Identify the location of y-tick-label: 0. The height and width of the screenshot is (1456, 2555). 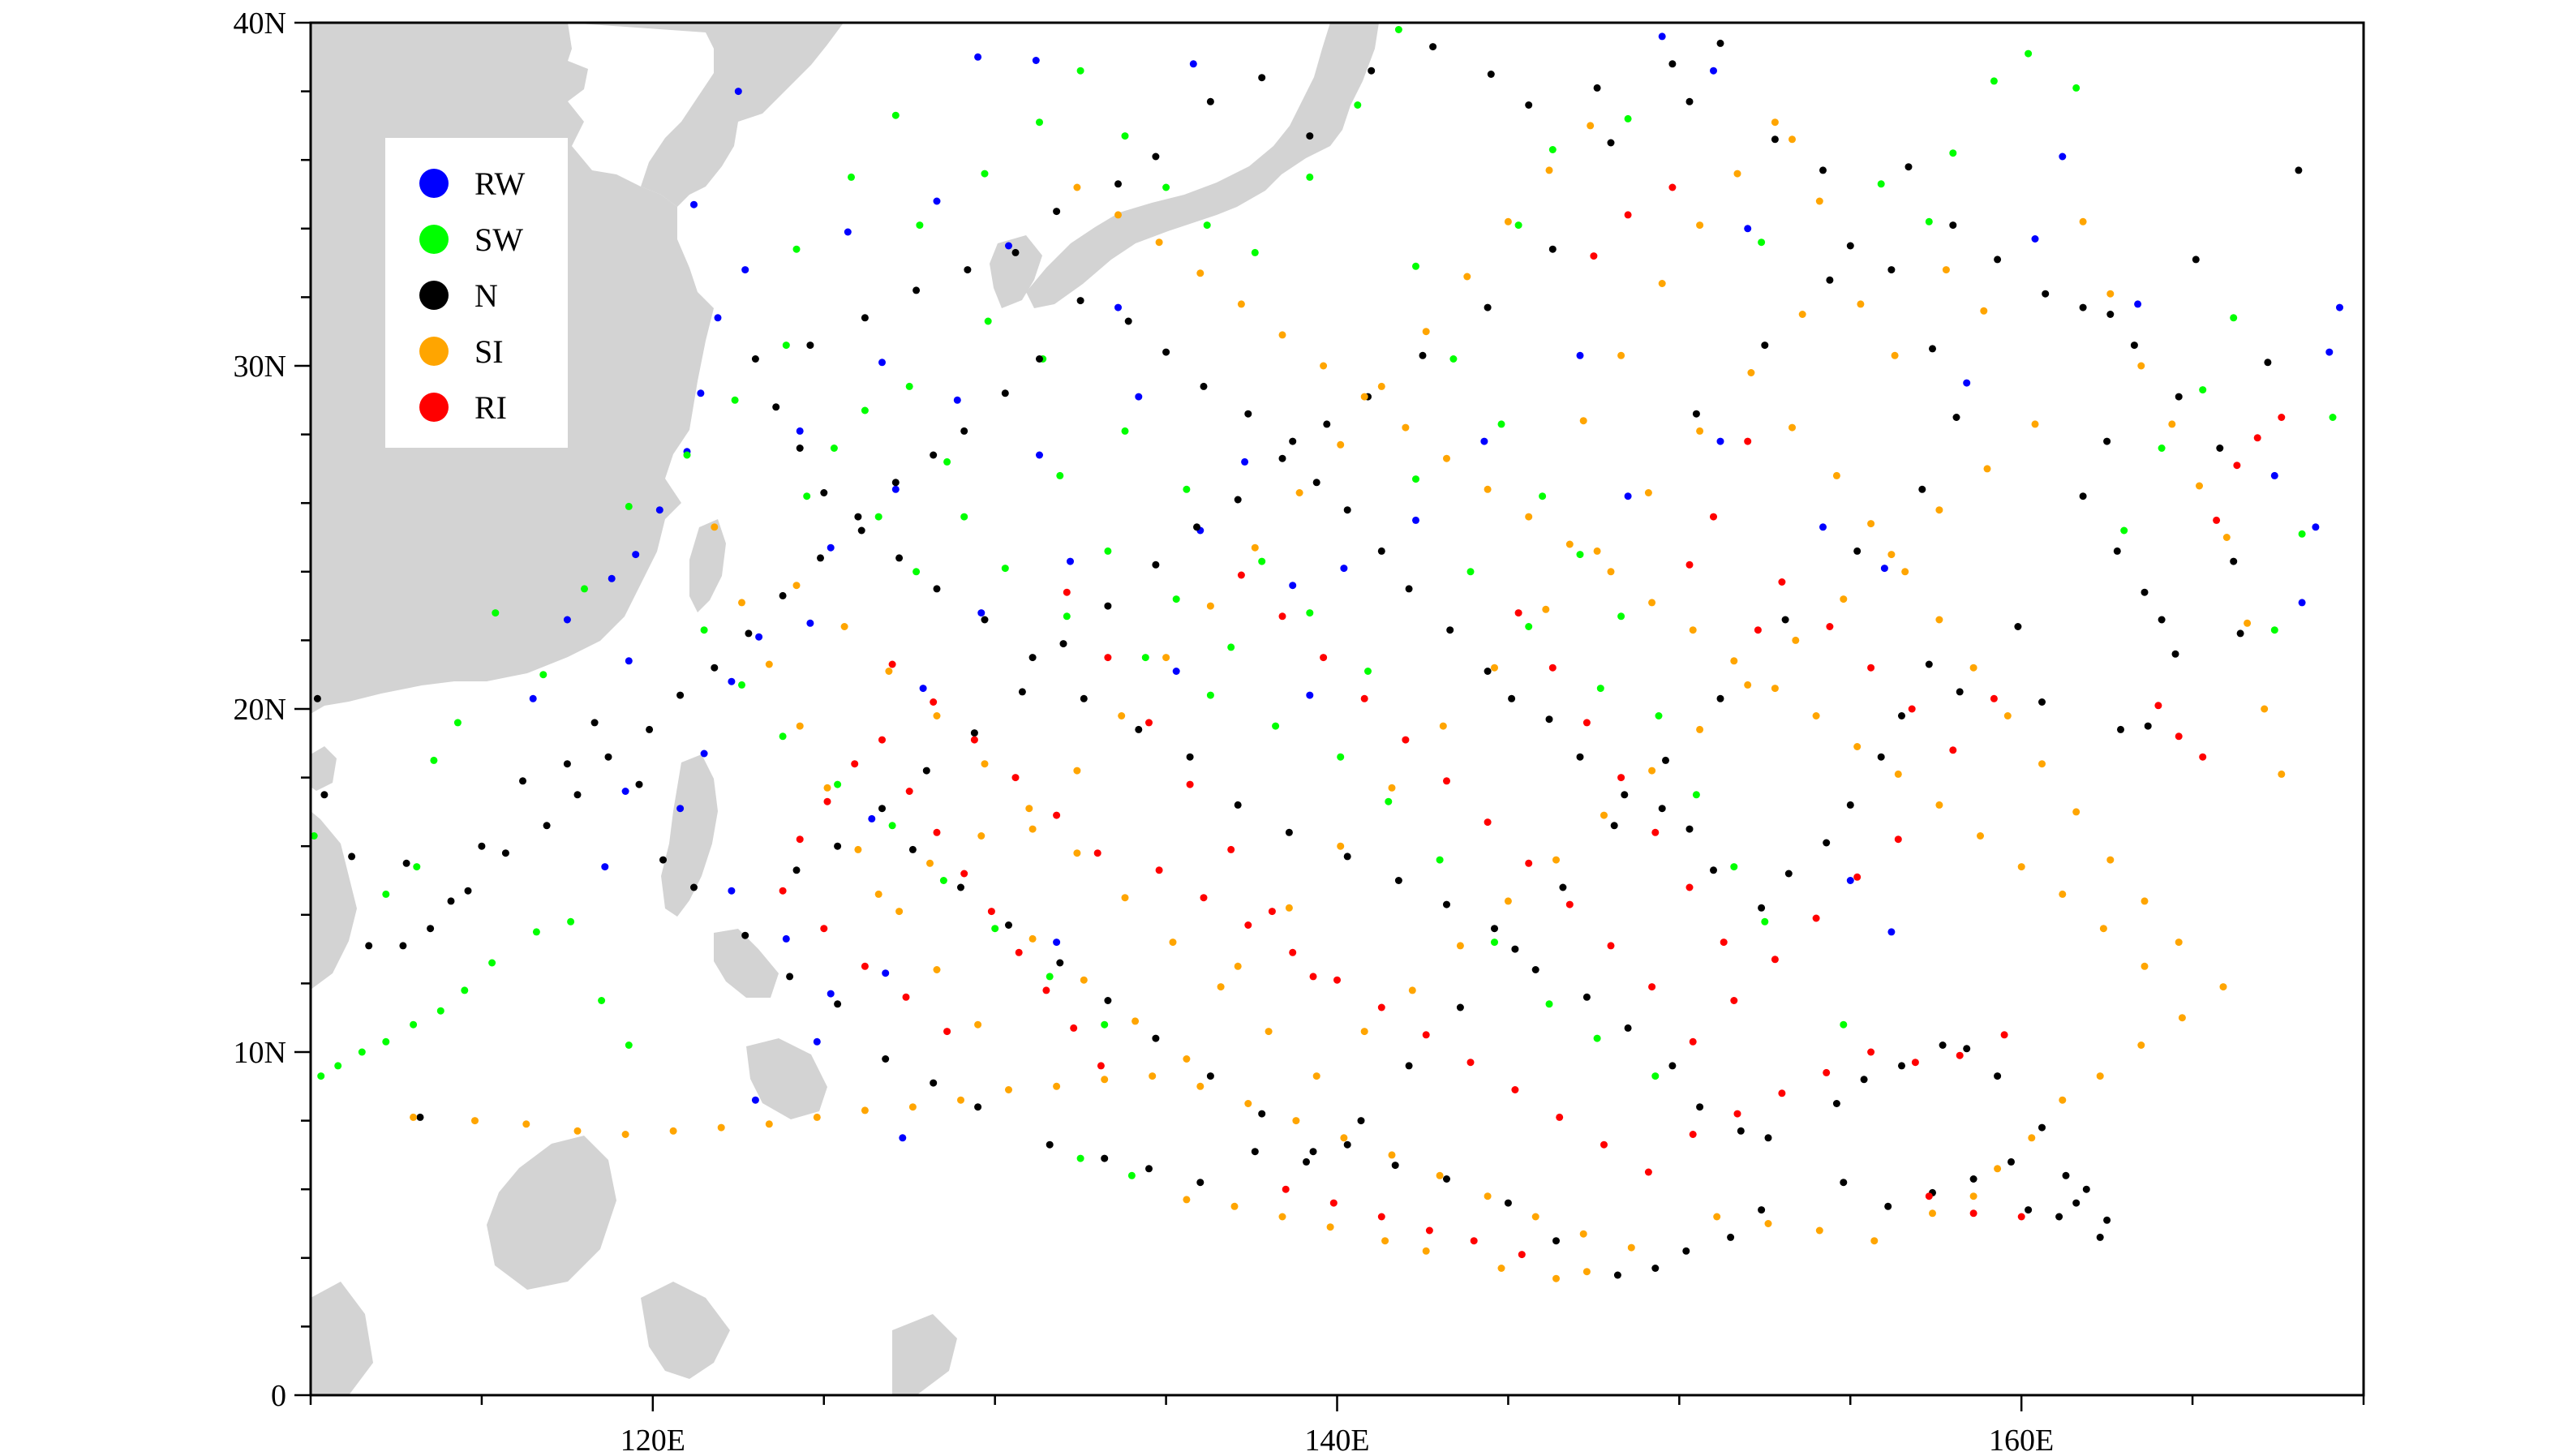
(278, 1396).